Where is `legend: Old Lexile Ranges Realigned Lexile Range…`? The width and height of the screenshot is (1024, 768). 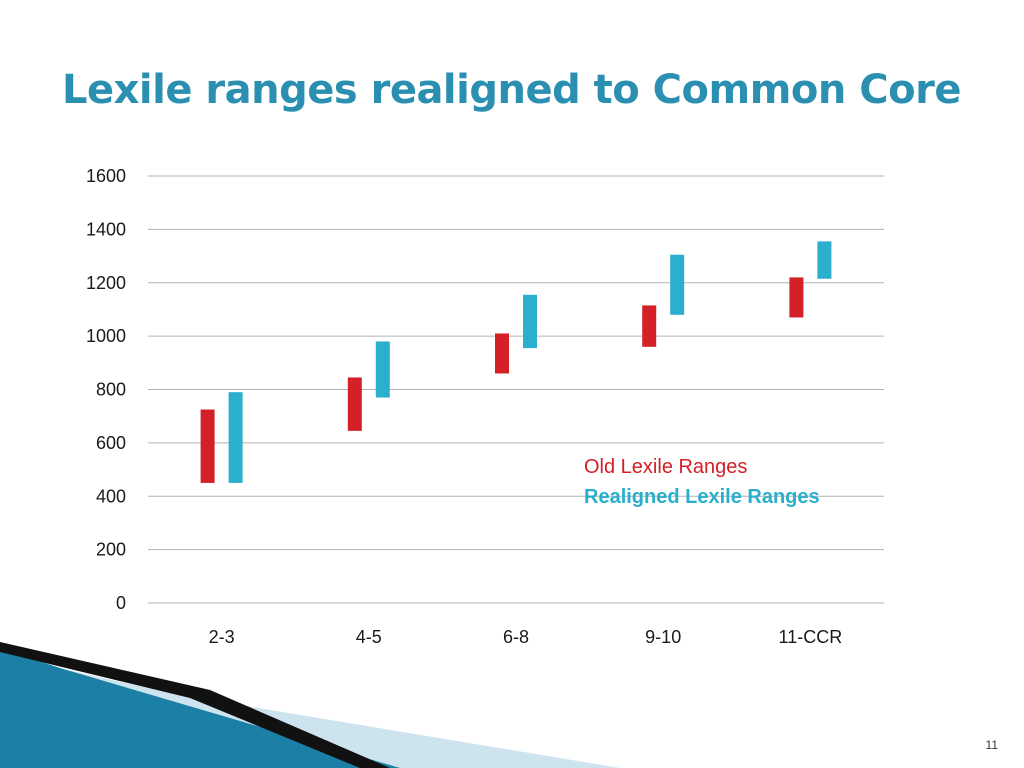
legend: Old Lexile Ranges Realigned Lexile Range… is located at coordinates (702, 482).